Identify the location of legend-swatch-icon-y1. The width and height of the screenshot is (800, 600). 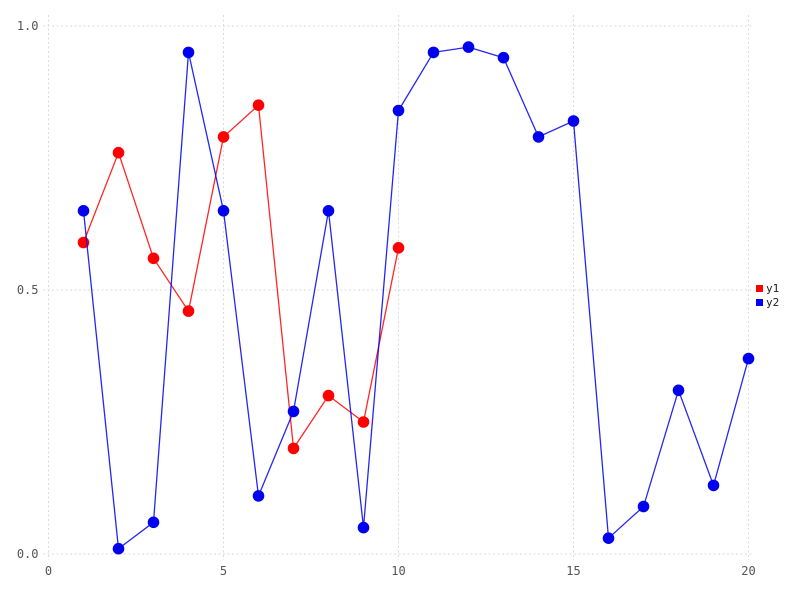
(759, 288).